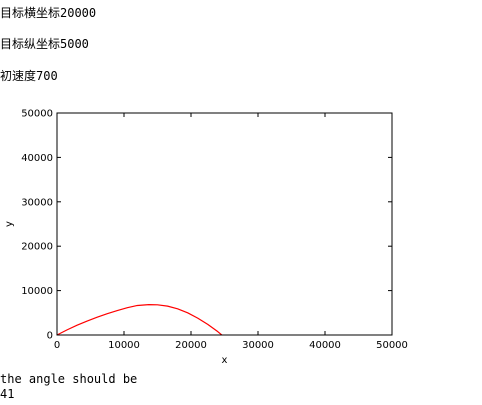 The width and height of the screenshot is (482, 405). I want to click on y-tick-label: 10000, so click(37, 291).